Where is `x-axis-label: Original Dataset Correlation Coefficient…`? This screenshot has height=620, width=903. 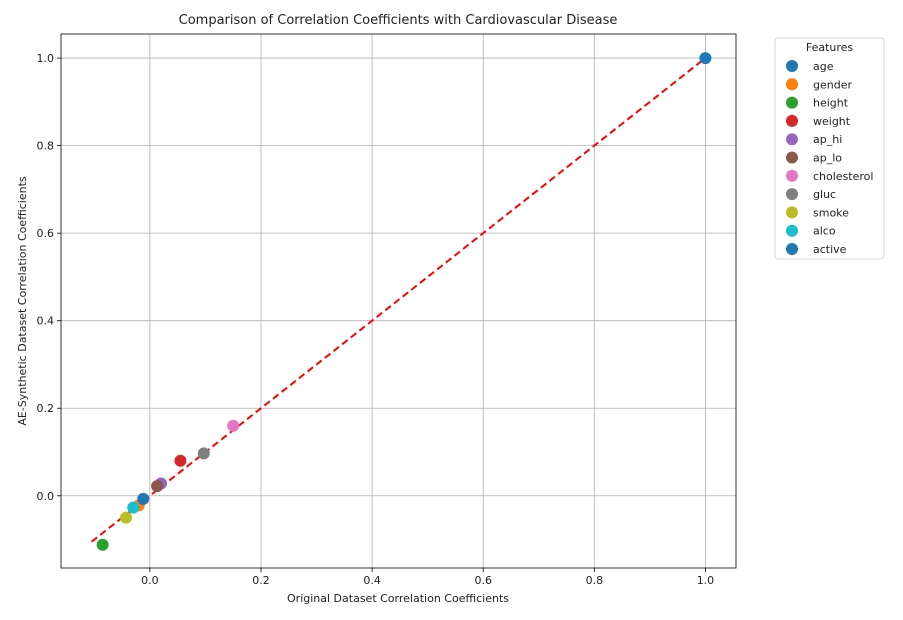
x-axis-label: Original Dataset Correlation Coefficient… is located at coordinates (398, 598).